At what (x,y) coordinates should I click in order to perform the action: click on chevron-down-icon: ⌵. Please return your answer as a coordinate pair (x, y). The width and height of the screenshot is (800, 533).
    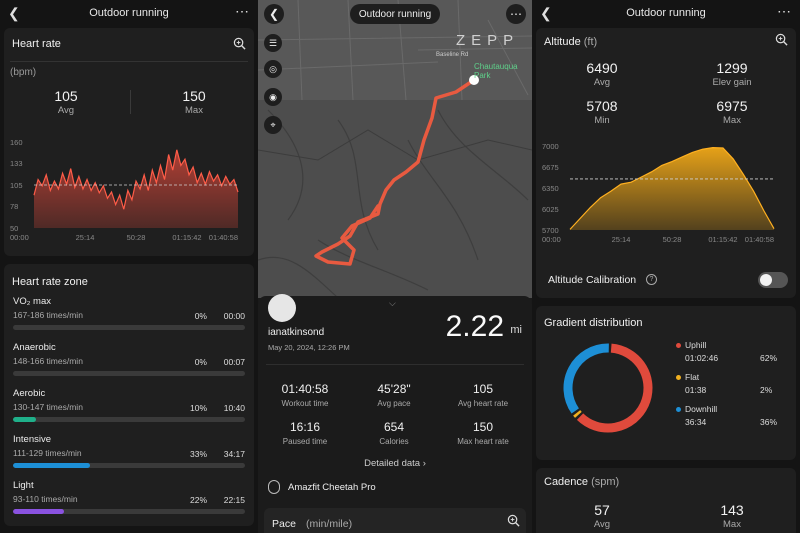
    Looking at the image, I should click on (392, 303).